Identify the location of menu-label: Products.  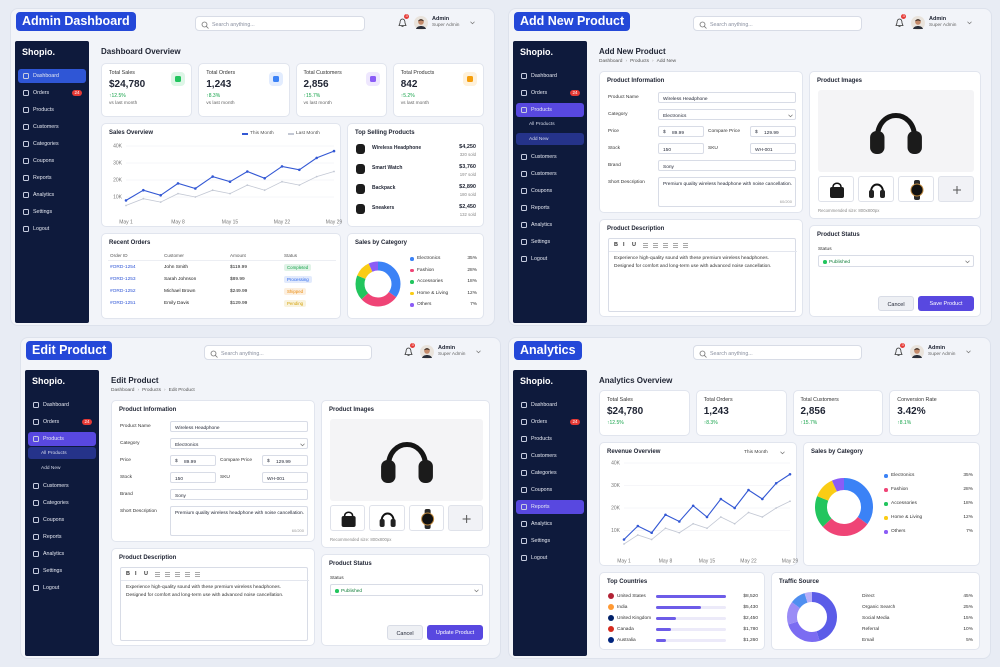
(541, 110).